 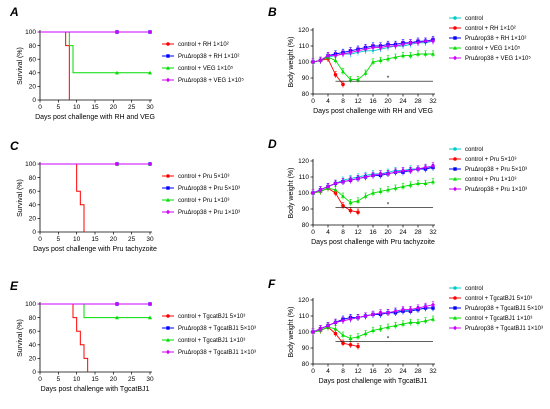 What do you see at coordinates (150, 107) in the screenshot?
I see `x-tick-label: 30` at bounding box center [150, 107].